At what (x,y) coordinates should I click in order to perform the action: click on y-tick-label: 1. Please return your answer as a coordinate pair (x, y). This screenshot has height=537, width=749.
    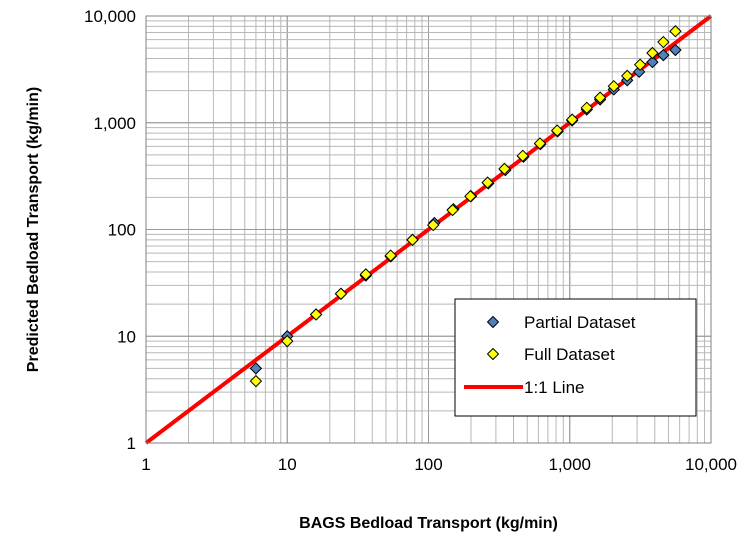
    Looking at the image, I should click on (131, 443).